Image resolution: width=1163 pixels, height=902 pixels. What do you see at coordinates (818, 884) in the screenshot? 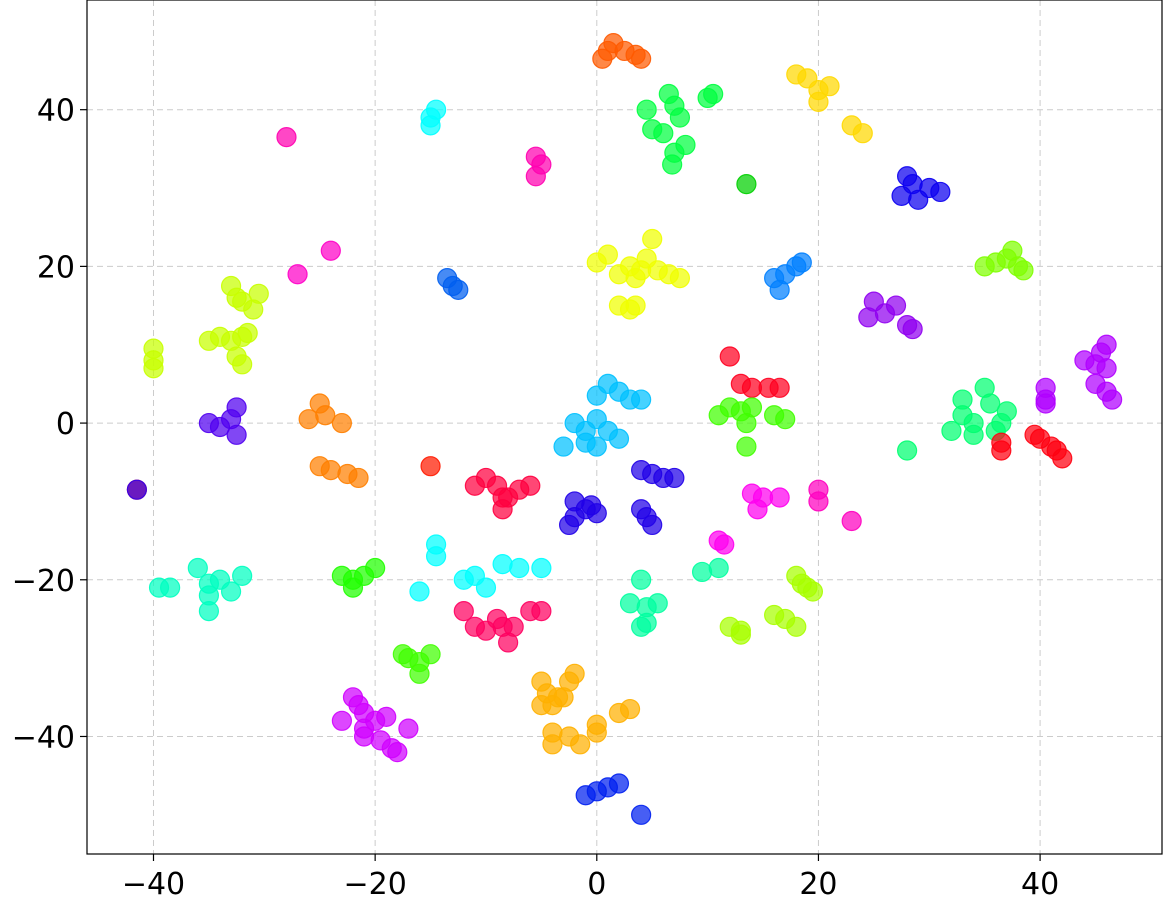
I see `x-tick-label: 20` at bounding box center [818, 884].